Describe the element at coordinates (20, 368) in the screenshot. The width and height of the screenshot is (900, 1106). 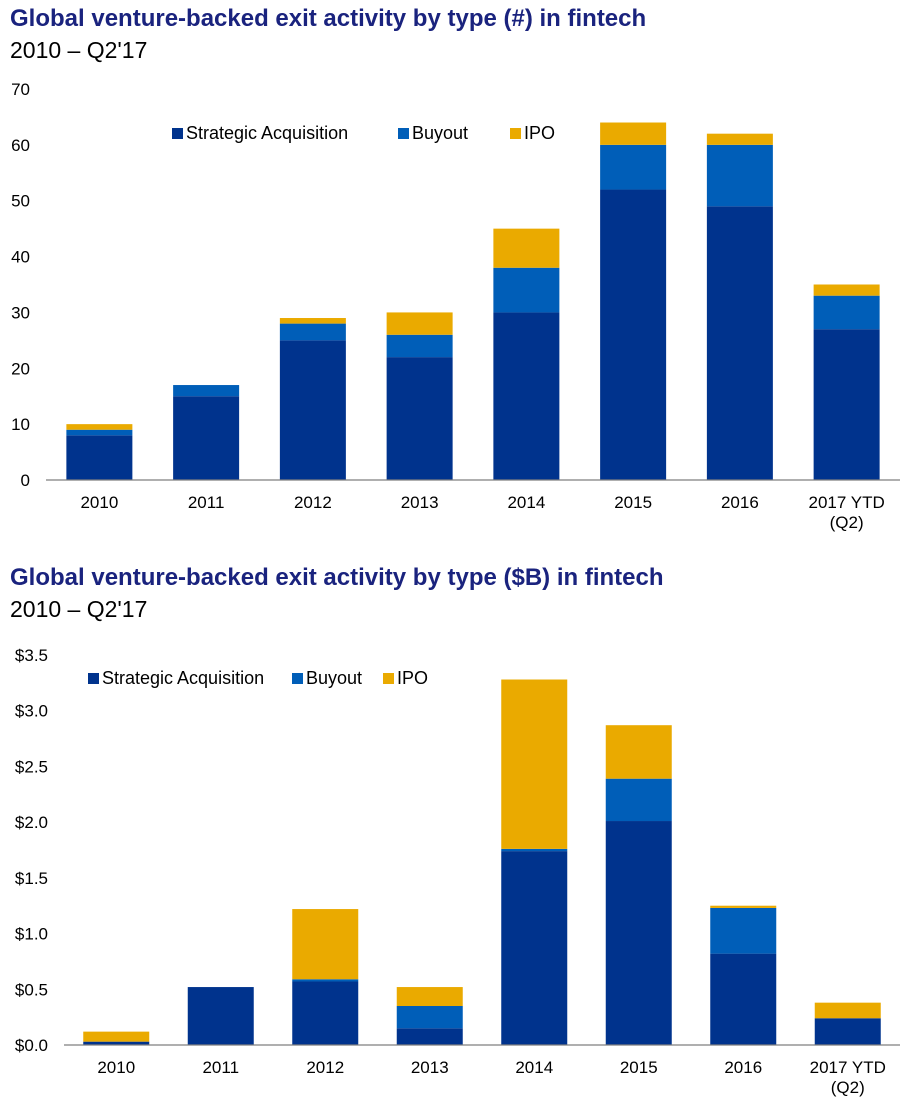
I see `chart1-ytick-label: 20` at that location.